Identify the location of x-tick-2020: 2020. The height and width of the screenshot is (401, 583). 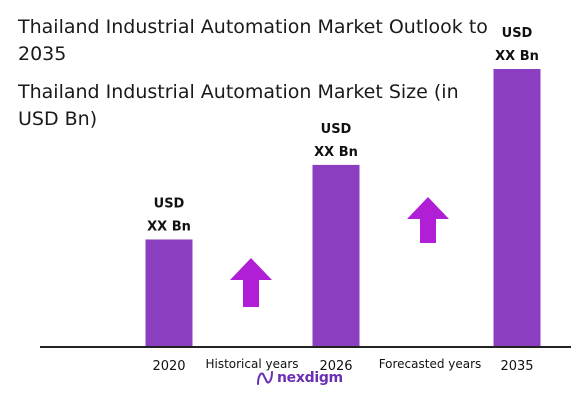
(168, 366).